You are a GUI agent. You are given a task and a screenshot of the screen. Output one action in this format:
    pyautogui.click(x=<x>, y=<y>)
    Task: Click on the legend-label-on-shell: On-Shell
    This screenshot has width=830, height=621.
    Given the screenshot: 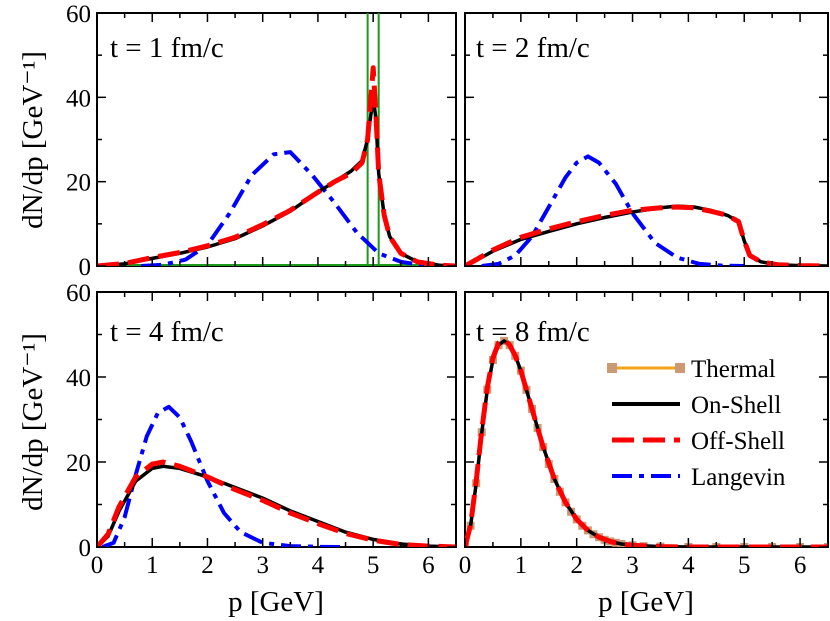 What is the action you would take?
    pyautogui.click(x=736, y=405)
    